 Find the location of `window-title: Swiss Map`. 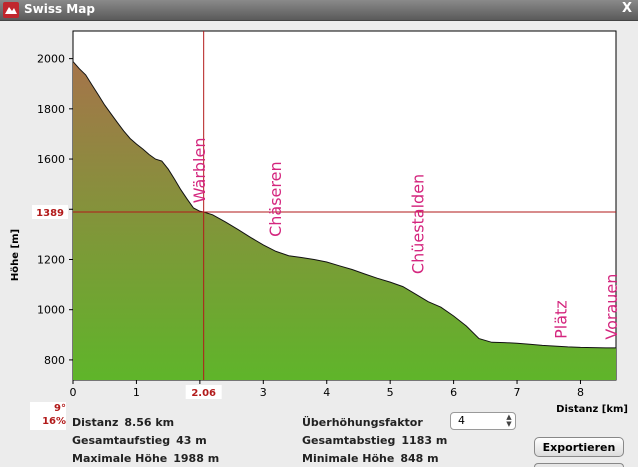

window-title: Swiss Map is located at coordinates (59, 9).